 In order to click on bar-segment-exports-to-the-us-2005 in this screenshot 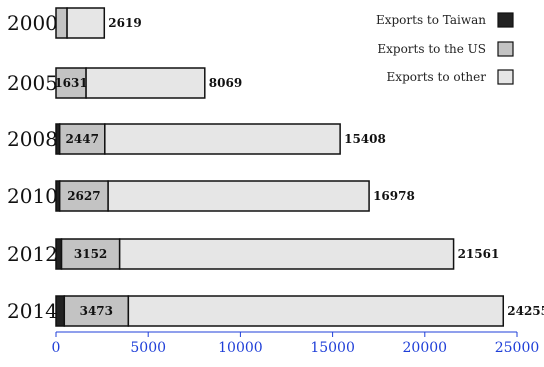, I will do `click(71, 83)`.